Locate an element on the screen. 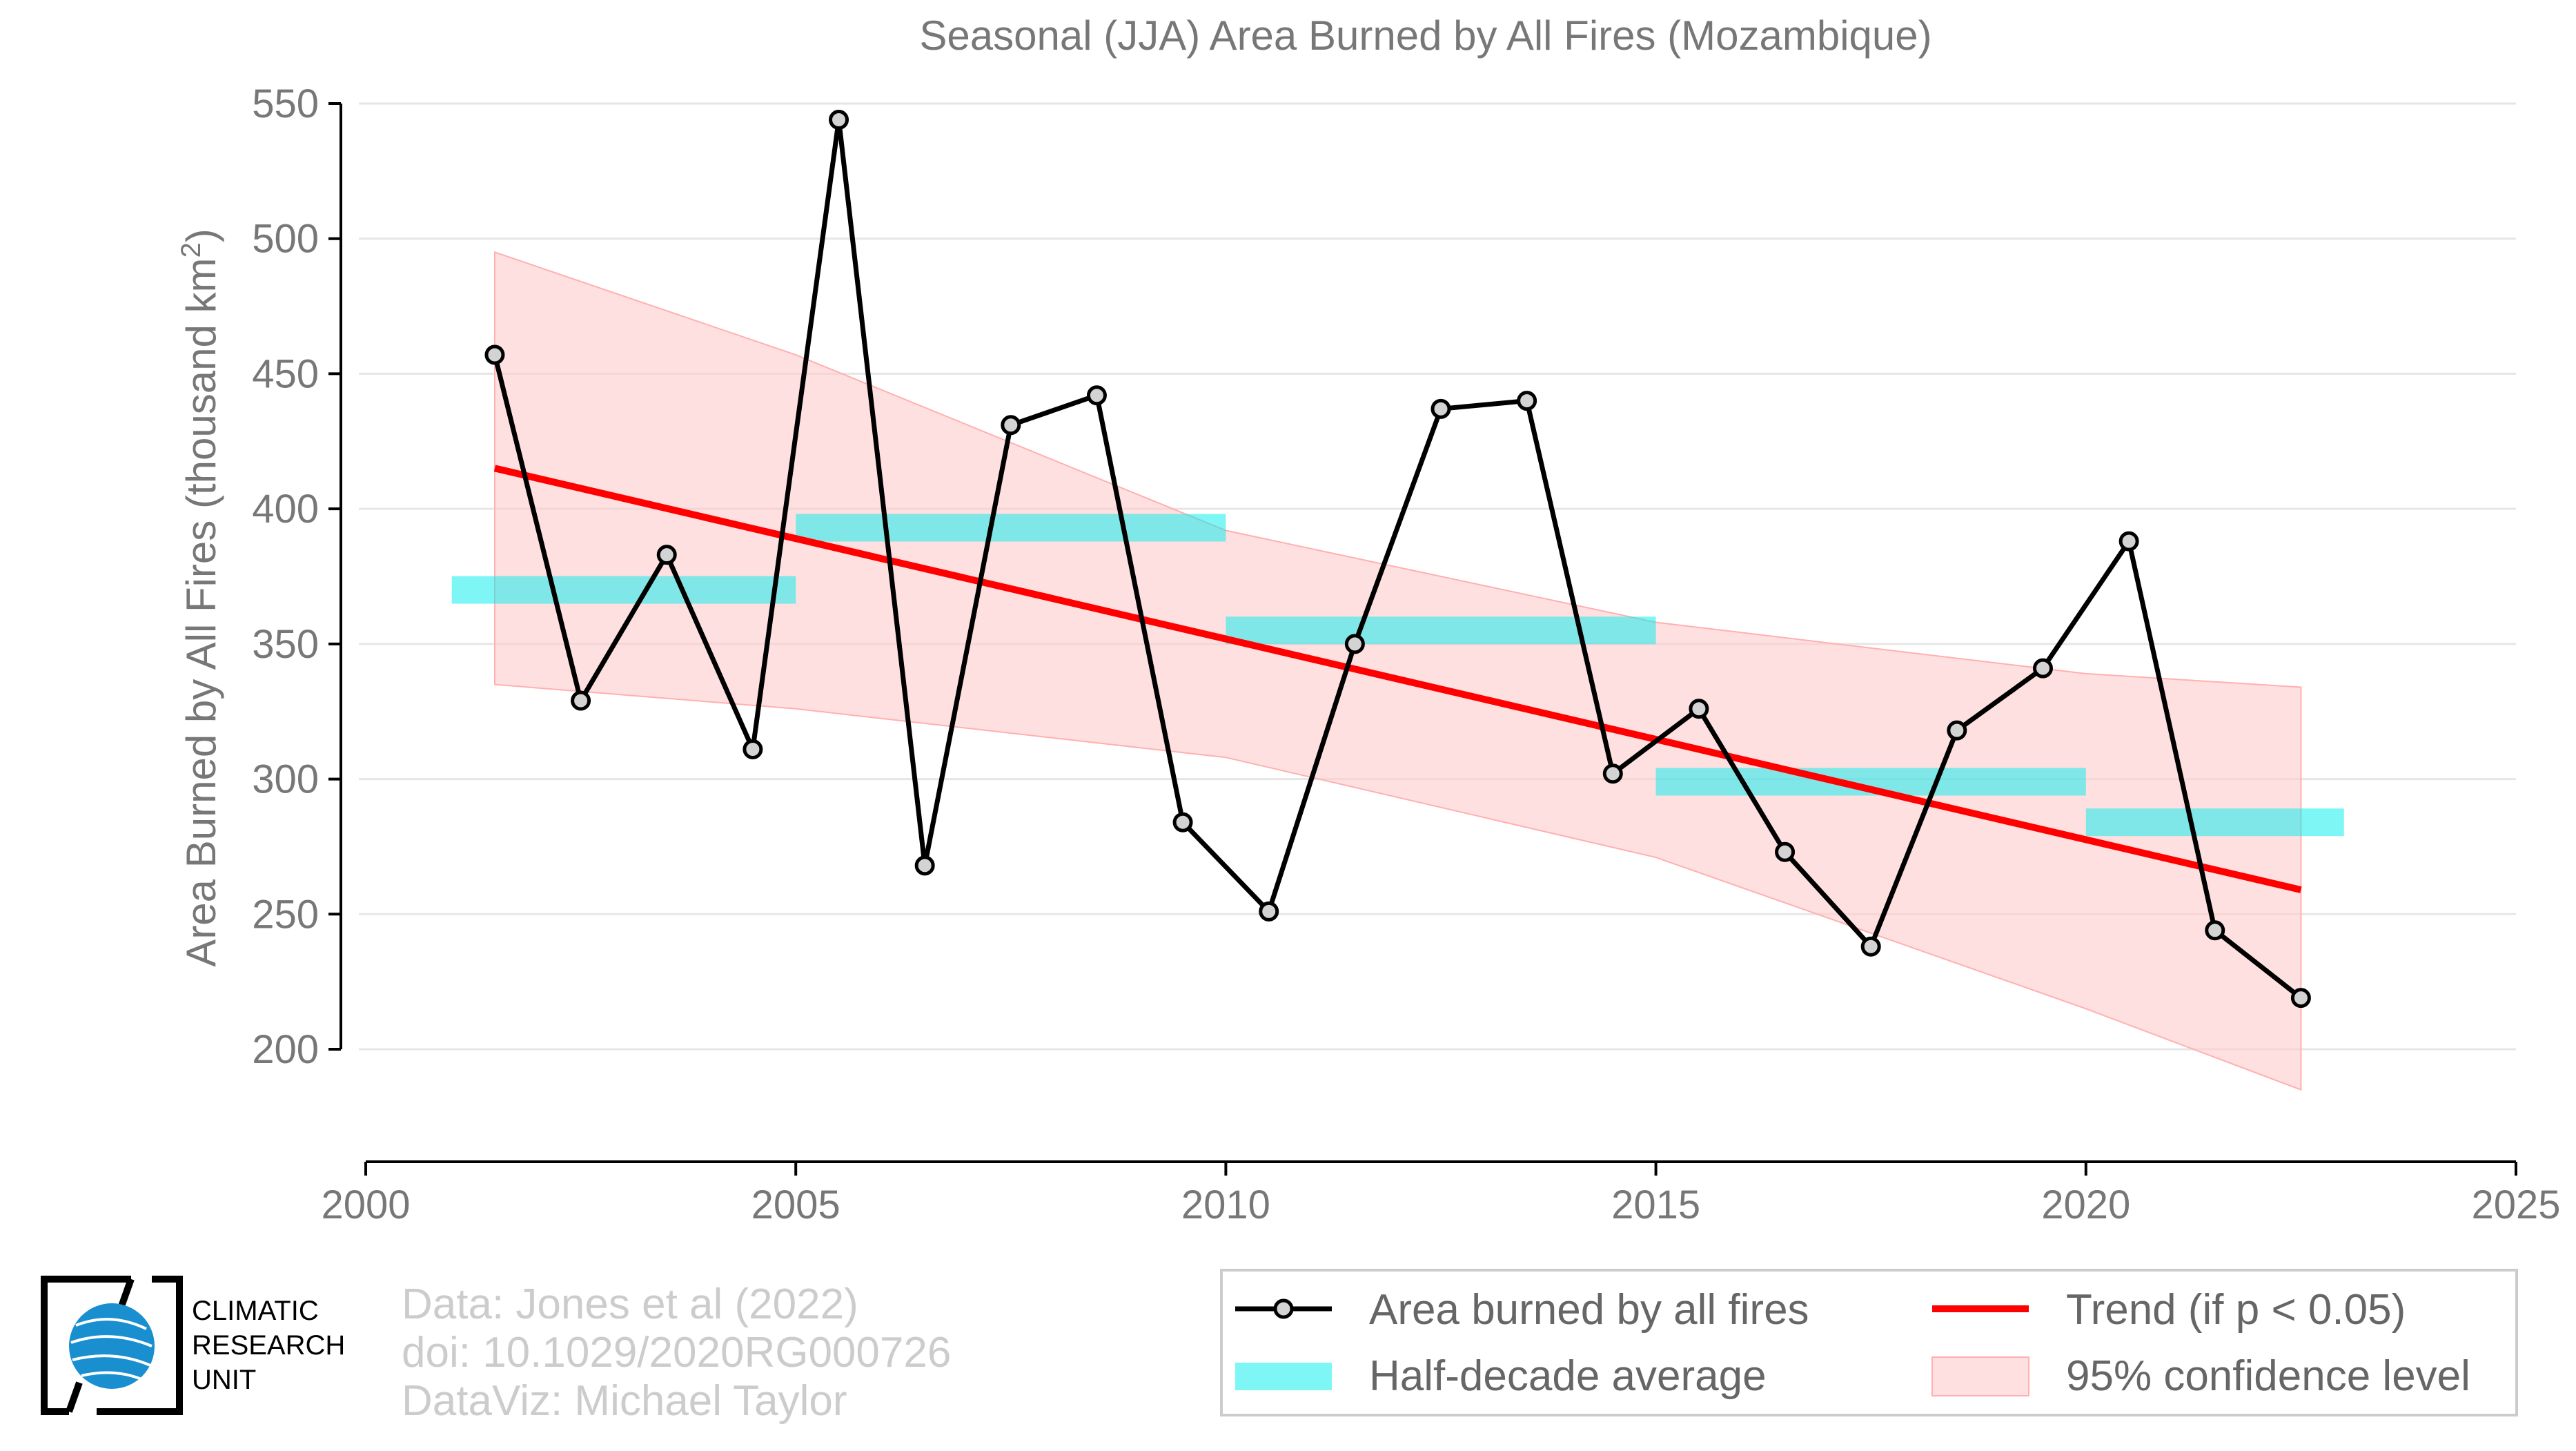  y-tick-label: 250 is located at coordinates (285, 915).